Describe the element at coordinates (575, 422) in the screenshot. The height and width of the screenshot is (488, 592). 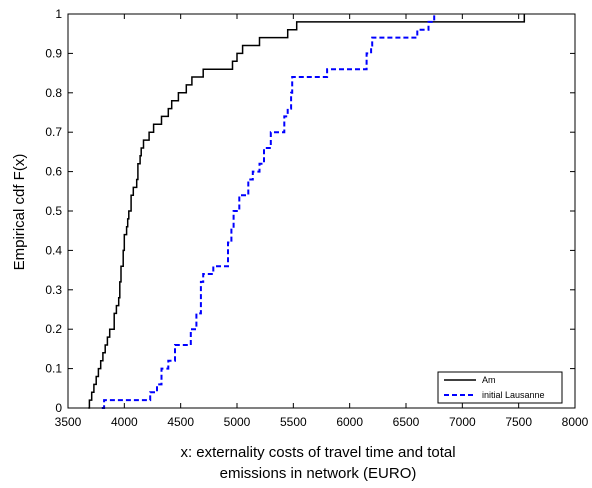
I see `x-tick-label: 8000` at that location.